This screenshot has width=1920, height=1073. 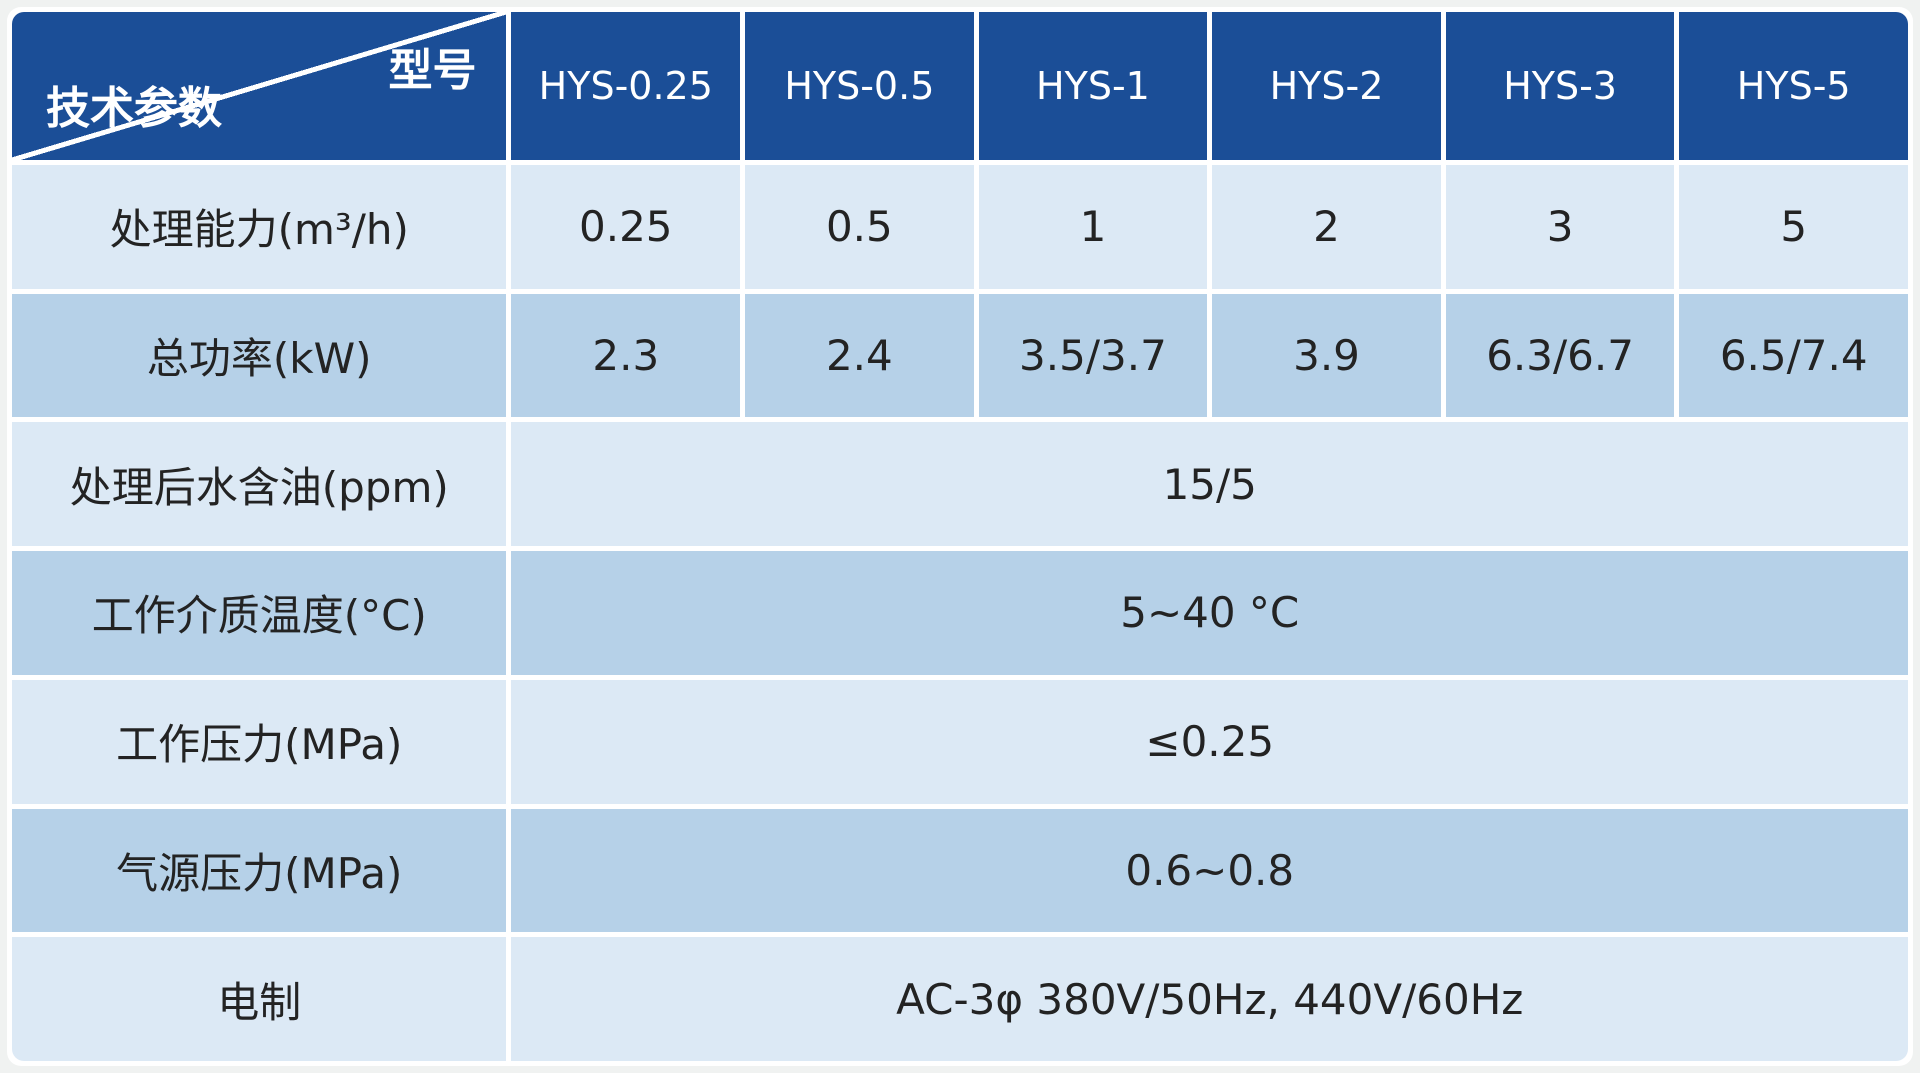 I want to click on column-header-hys-0-25: HYS-0.25, so click(x=626, y=86).